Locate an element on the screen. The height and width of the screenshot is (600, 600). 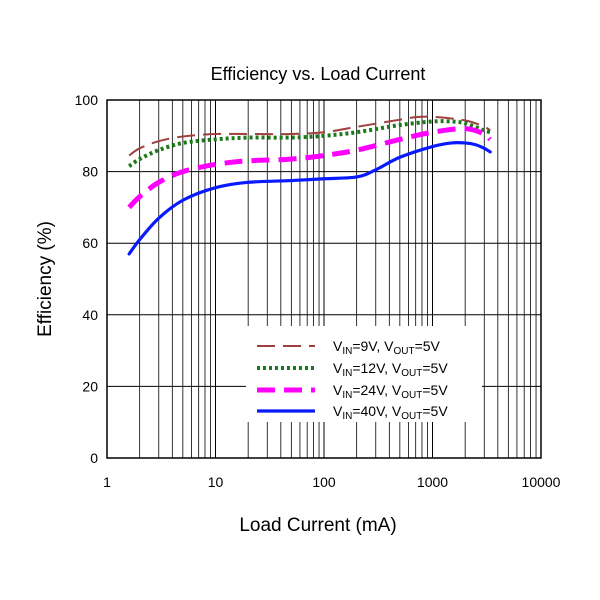
legend-box is located at coordinates (364, 374).